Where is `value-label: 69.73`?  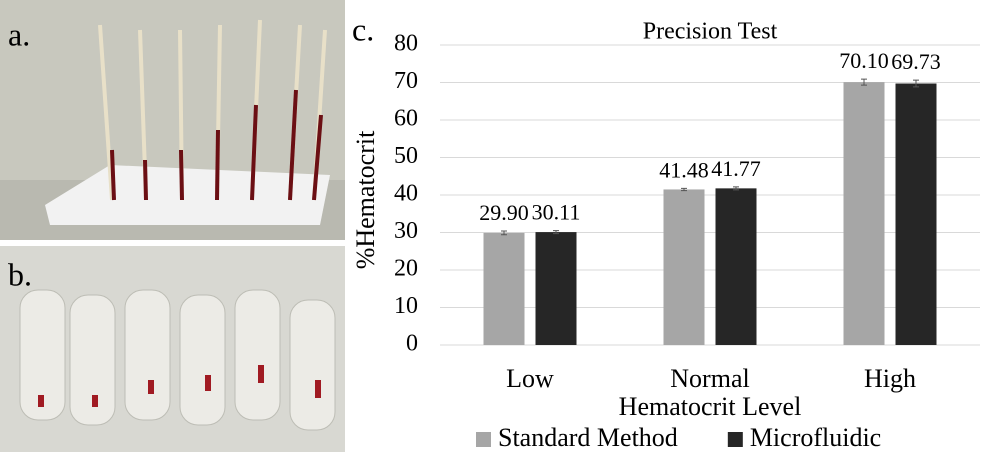
value-label: 69.73 is located at coordinates (916, 61).